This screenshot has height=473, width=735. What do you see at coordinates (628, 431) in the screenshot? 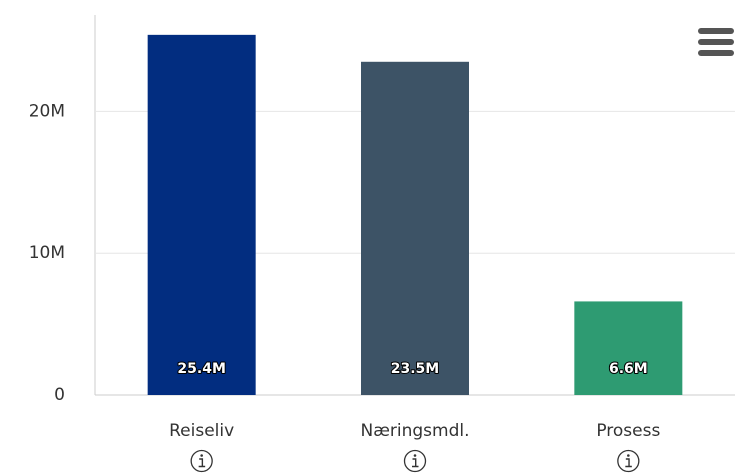
I see `x-tick-label: Prosess` at bounding box center [628, 431].